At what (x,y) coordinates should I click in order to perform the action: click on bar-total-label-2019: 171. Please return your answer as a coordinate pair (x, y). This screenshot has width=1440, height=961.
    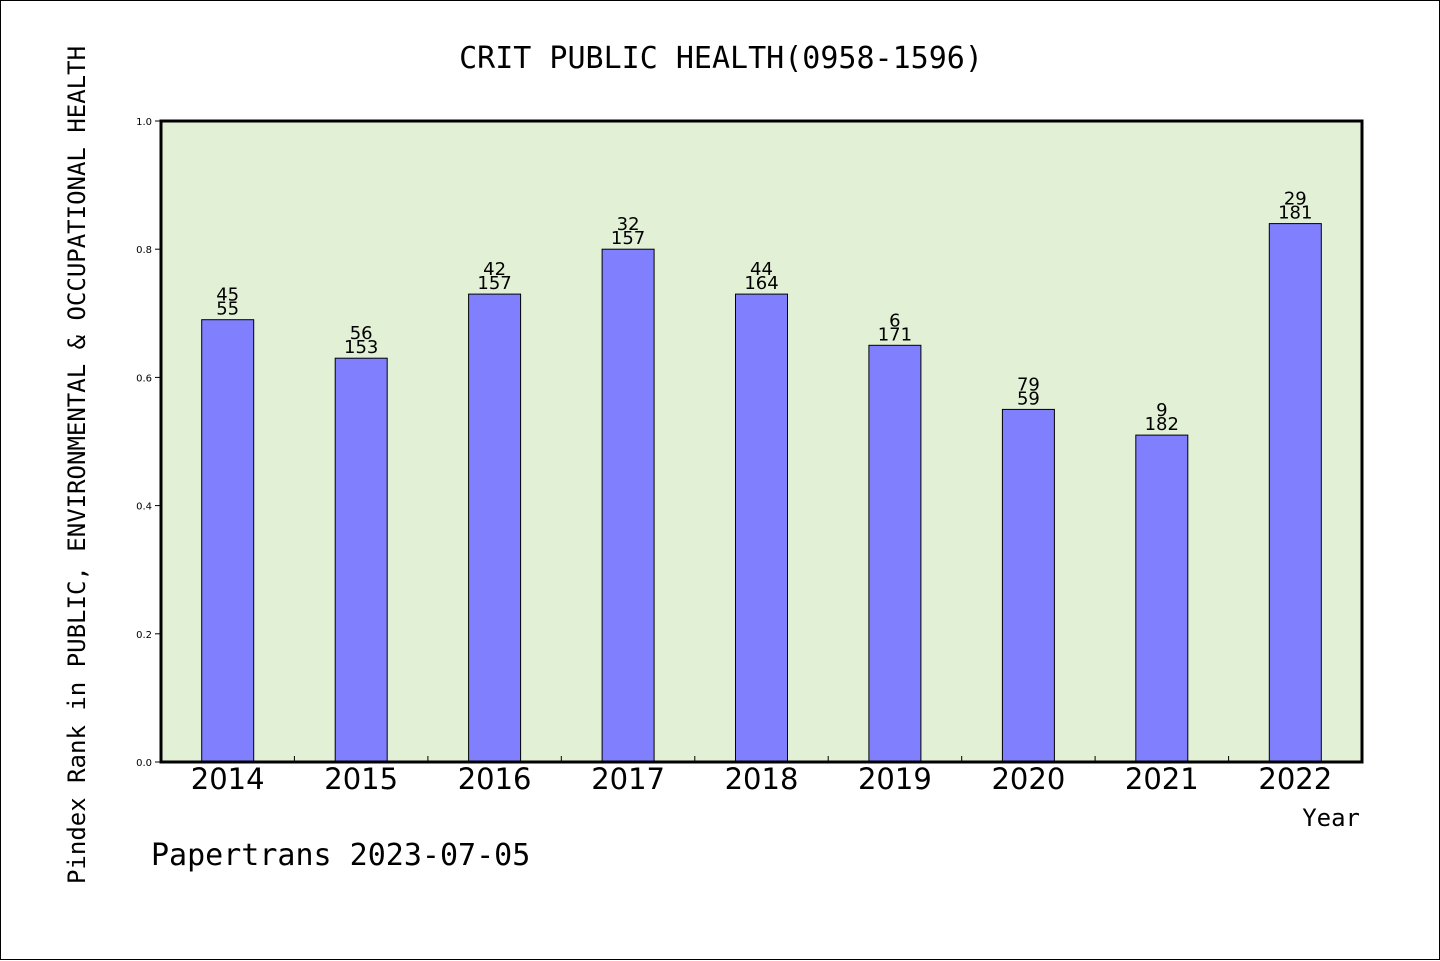
    Looking at the image, I should click on (895, 334).